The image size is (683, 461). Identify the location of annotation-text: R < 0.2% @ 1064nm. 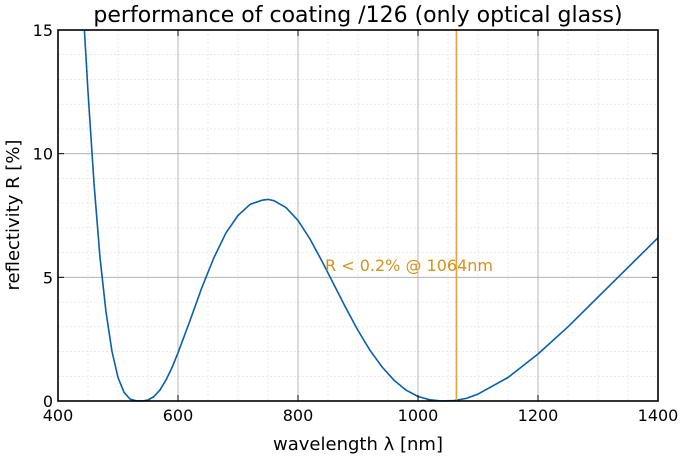
(409, 265).